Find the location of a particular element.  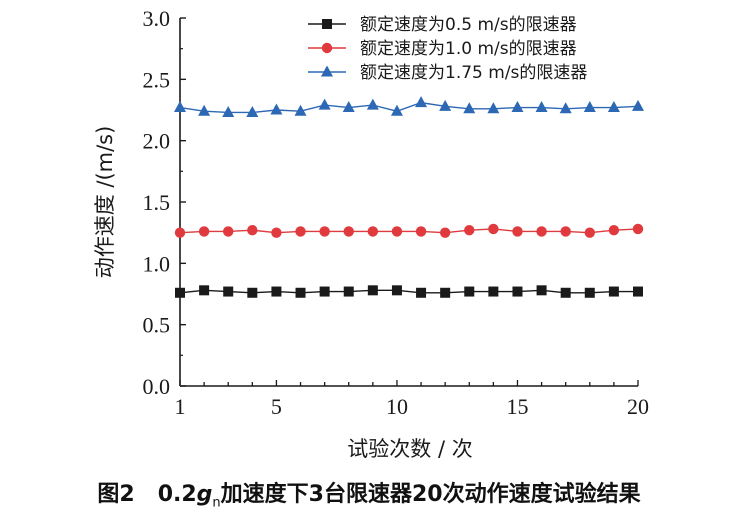

figure-caption: 图2 0.2gn加速度下3台限速器20次动作速度试验结果 is located at coordinates (369, 493).